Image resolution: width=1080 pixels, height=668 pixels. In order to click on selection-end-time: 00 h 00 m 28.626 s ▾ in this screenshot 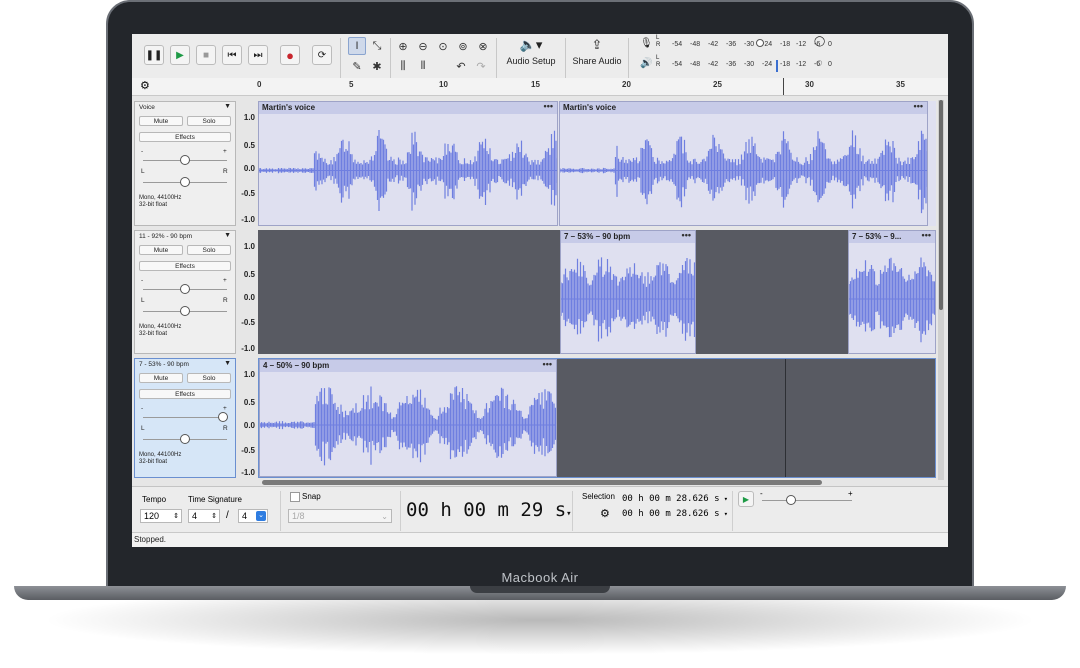, I will do `click(675, 514)`.